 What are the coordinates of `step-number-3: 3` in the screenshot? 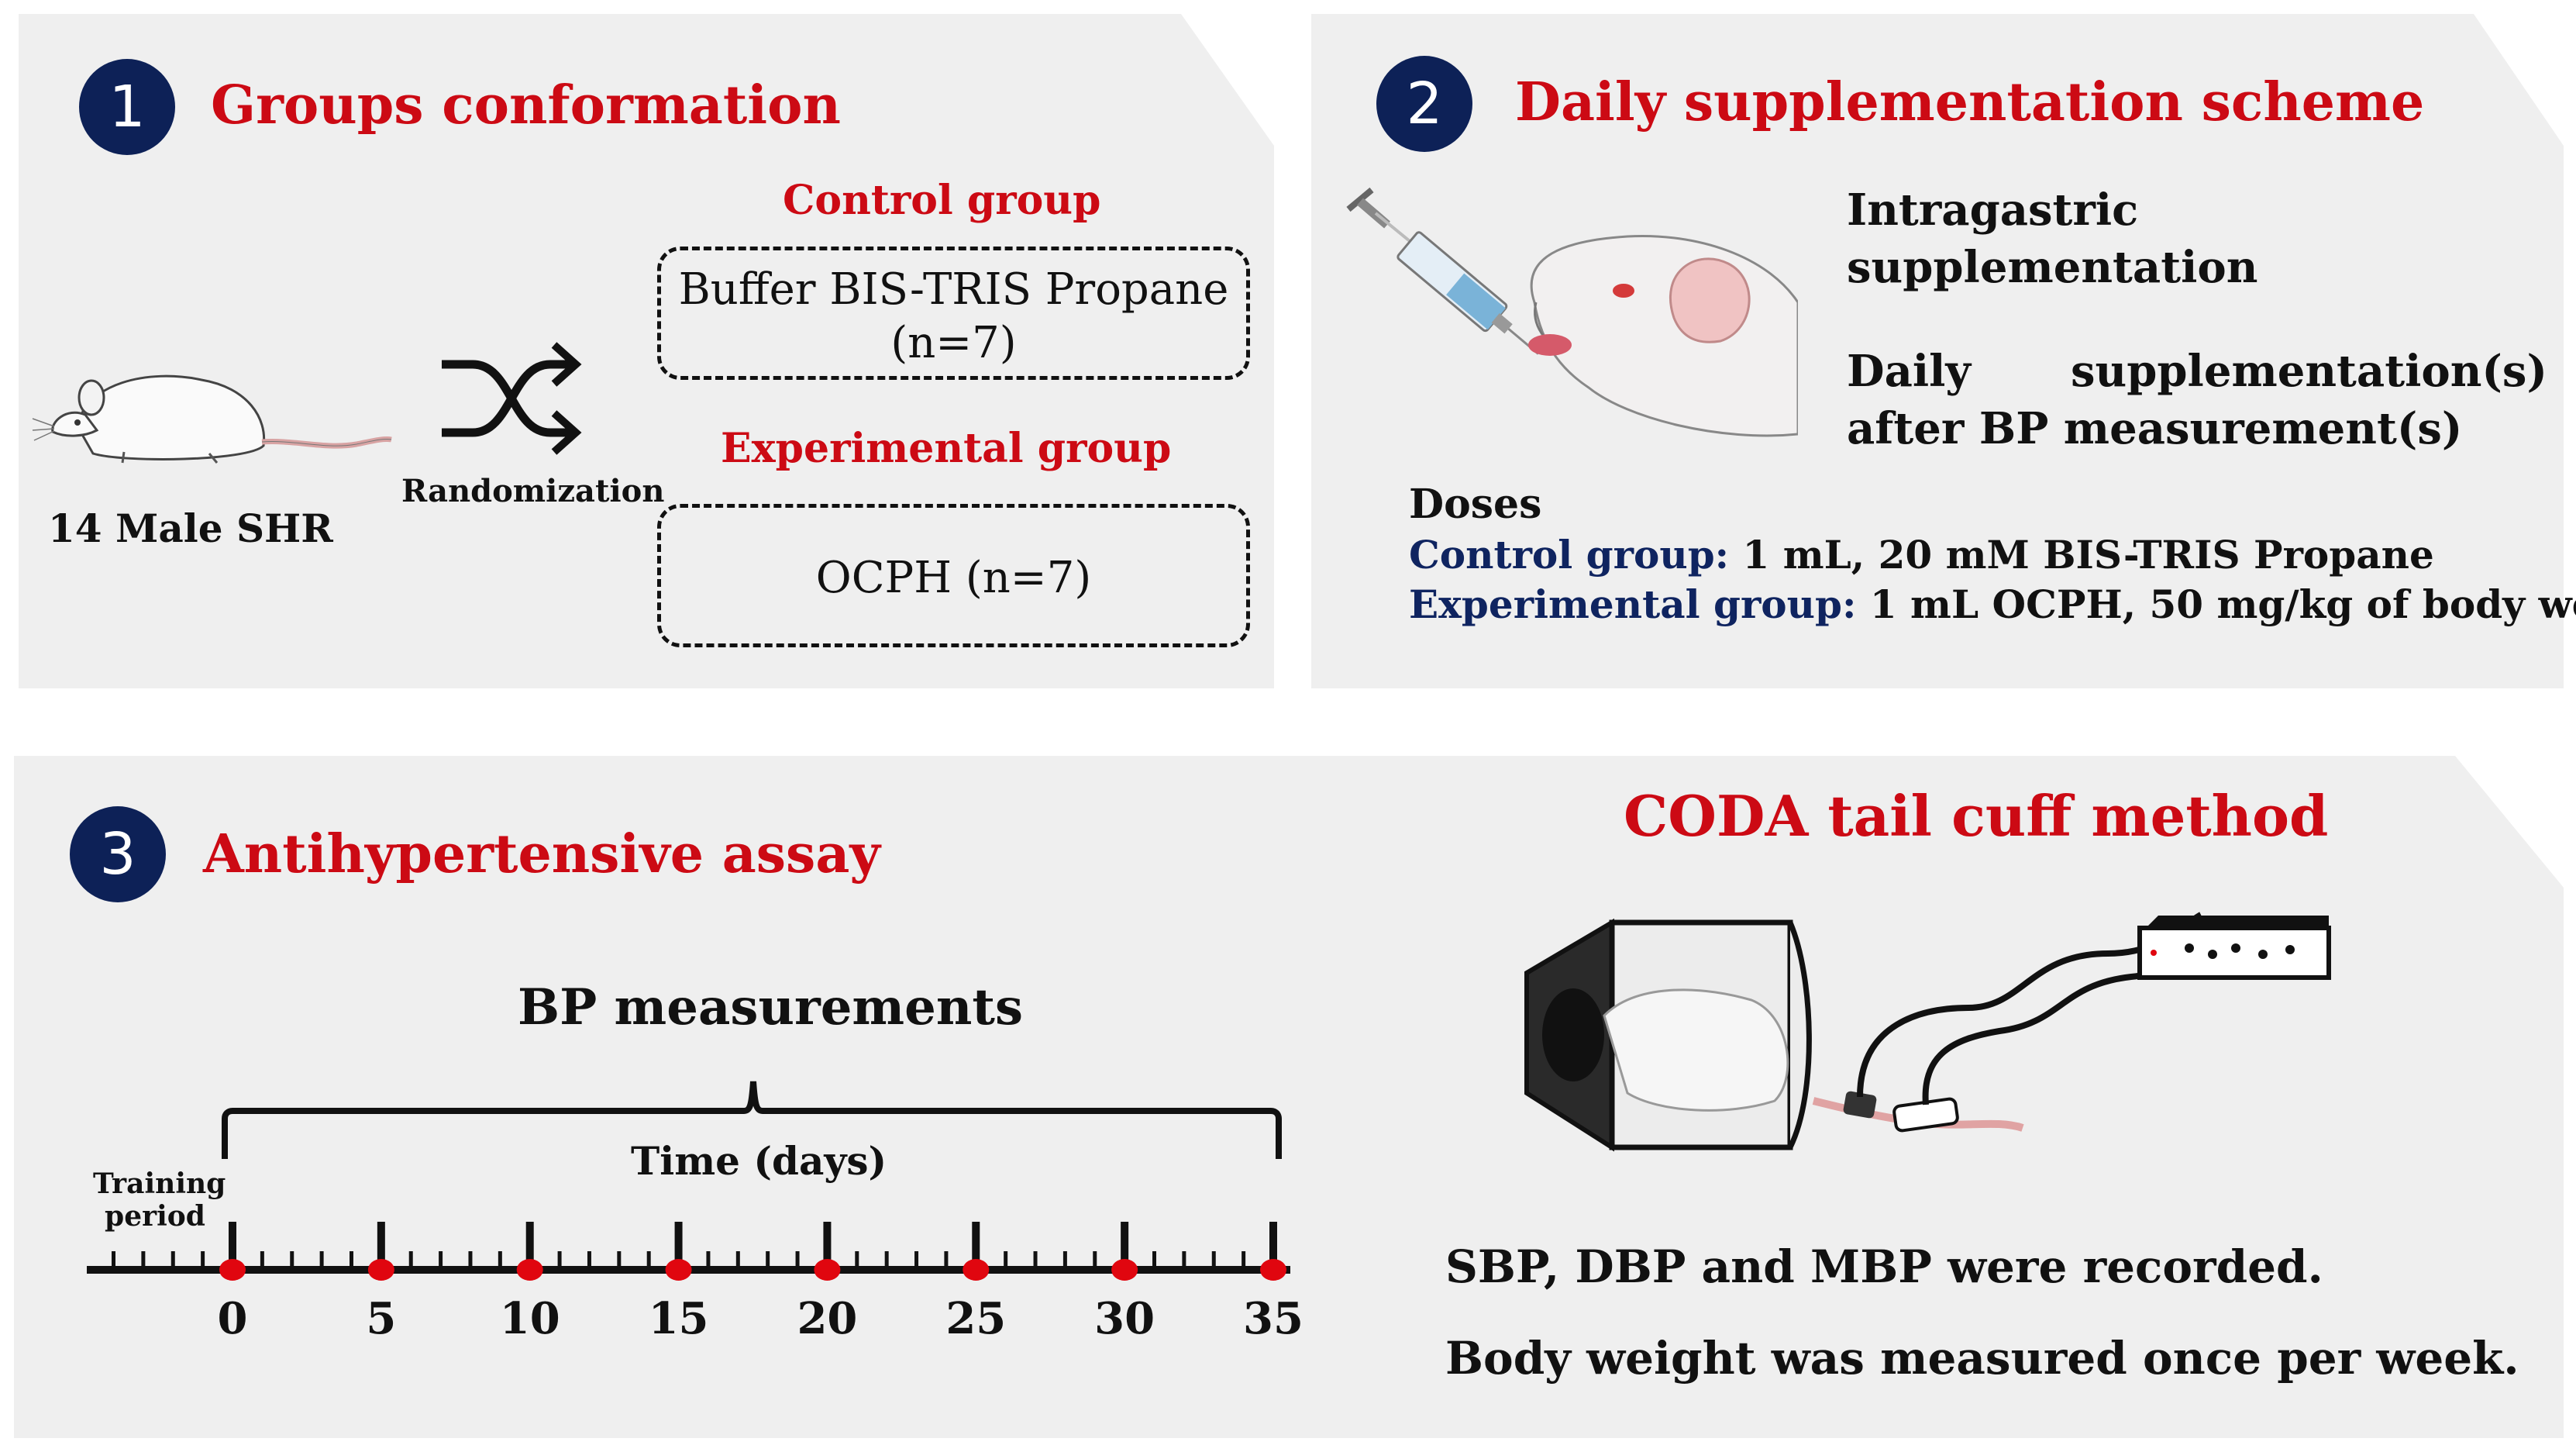 It's located at (118, 854).